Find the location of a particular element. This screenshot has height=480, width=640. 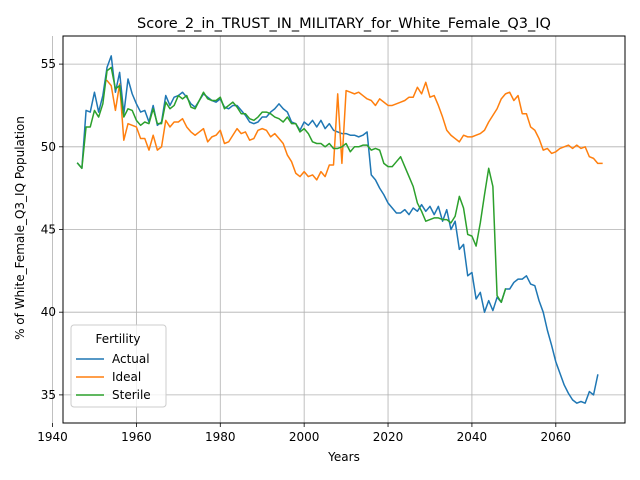

legend-label: Sterile is located at coordinates (131, 395).